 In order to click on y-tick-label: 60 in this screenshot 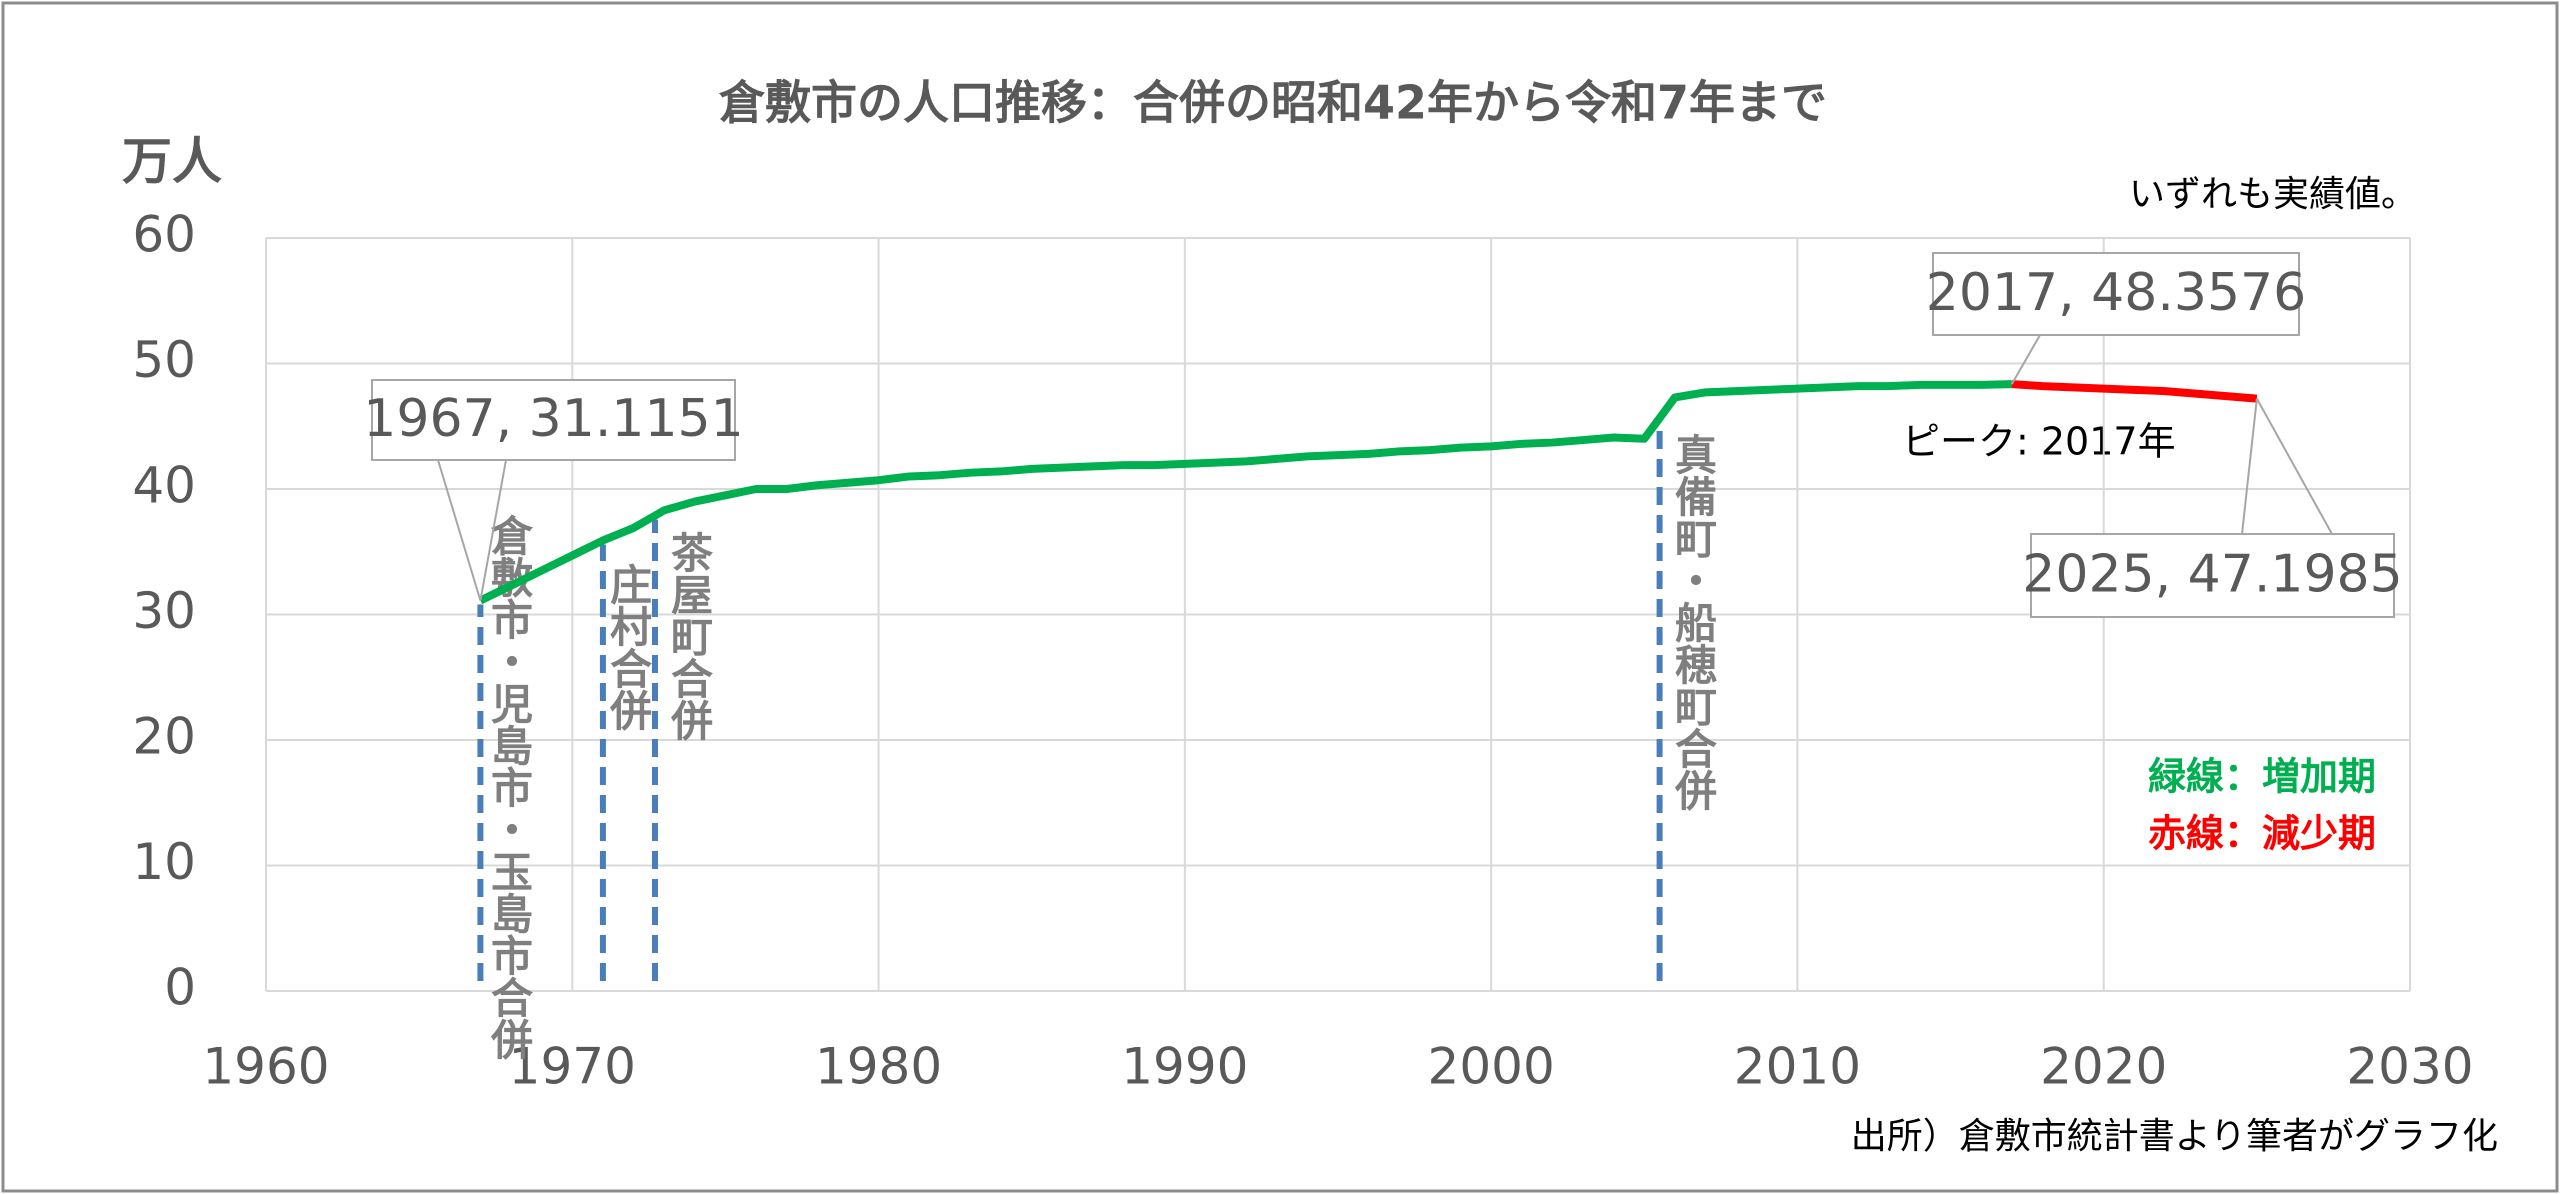, I will do `click(164, 235)`.